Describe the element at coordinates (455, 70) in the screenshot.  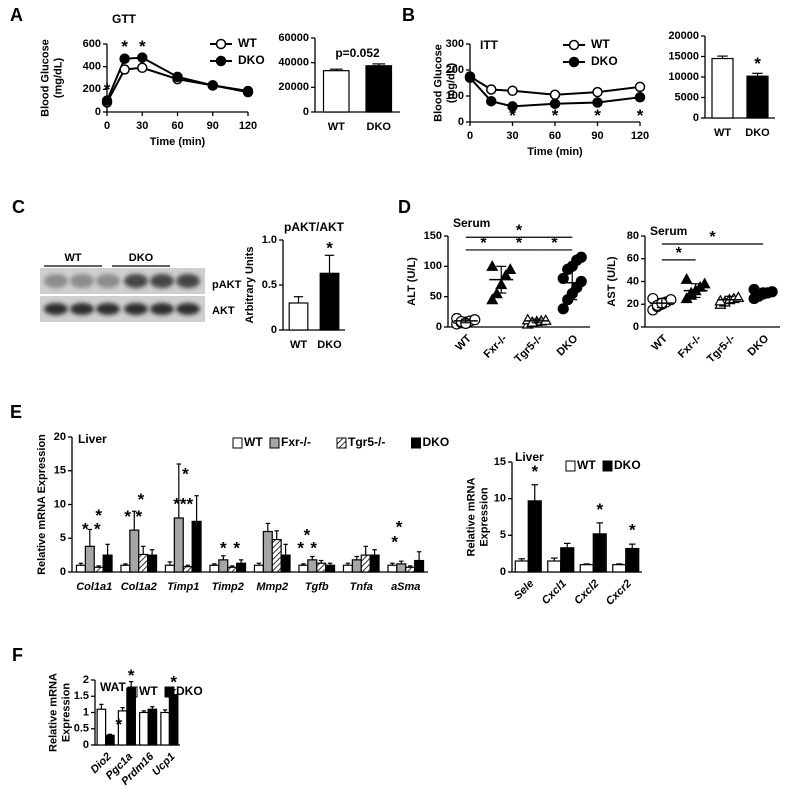
I see `y-tick-label: 200` at that location.